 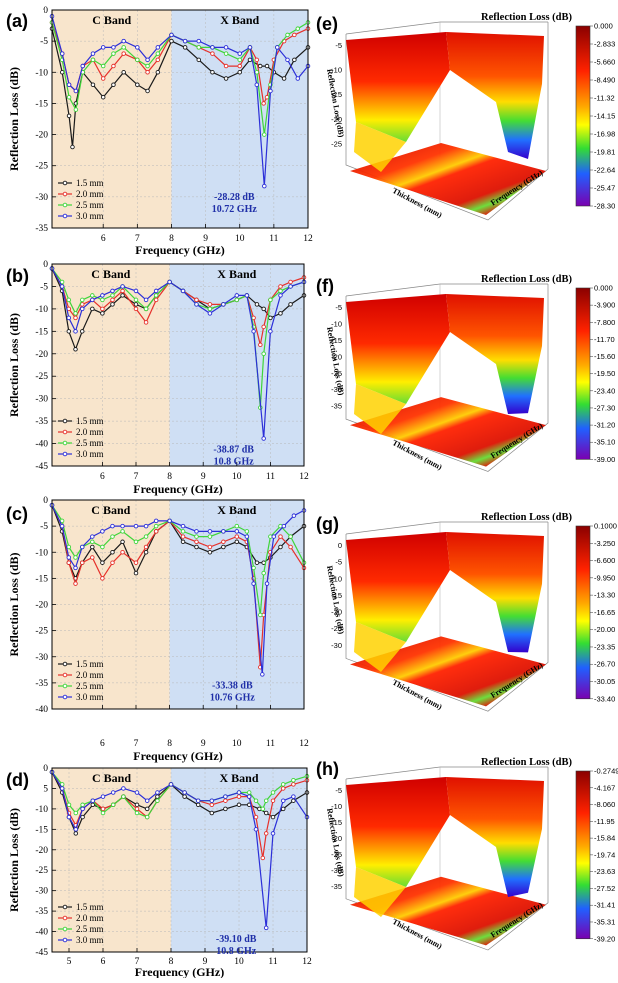 What do you see at coordinates (17, 276) in the screenshot?
I see `panel-letter: (b)` at bounding box center [17, 276].